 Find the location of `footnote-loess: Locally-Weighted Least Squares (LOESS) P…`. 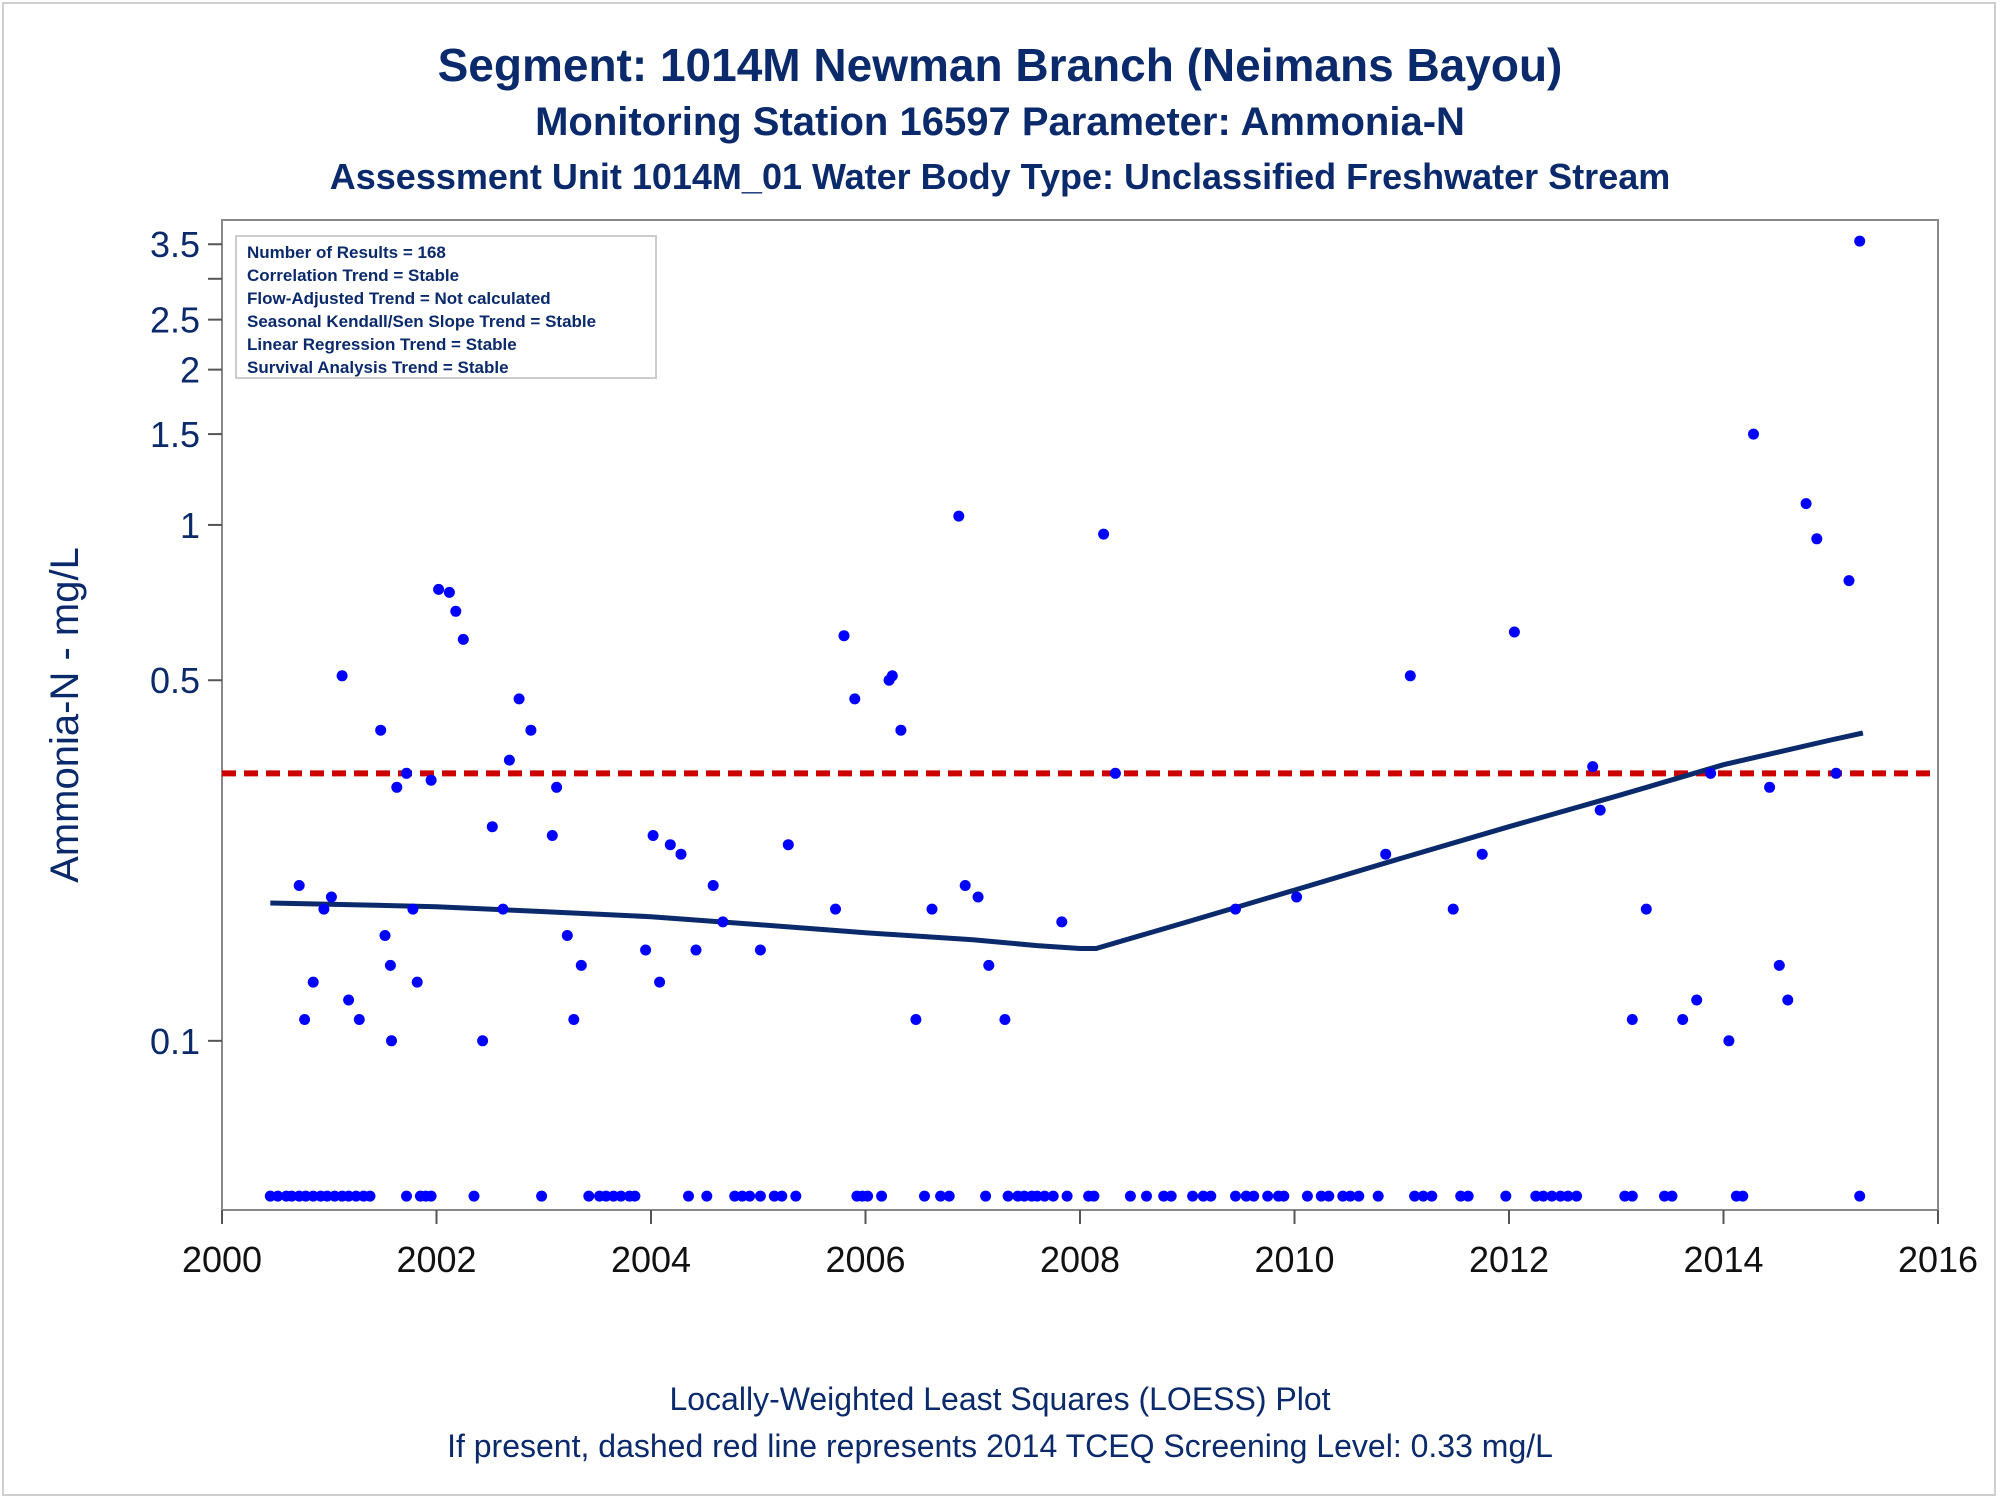

footnote-loess: Locally-Weighted Least Squares (LOESS) P… is located at coordinates (1000, 1399).